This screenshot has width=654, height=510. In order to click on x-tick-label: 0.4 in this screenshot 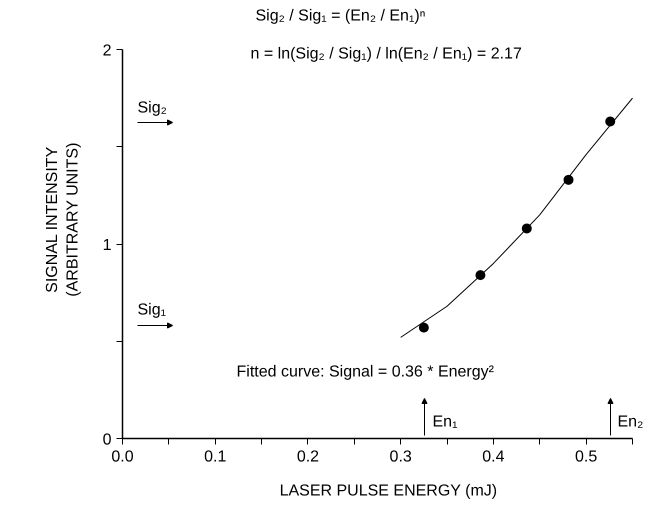, I will do `click(493, 457)`.